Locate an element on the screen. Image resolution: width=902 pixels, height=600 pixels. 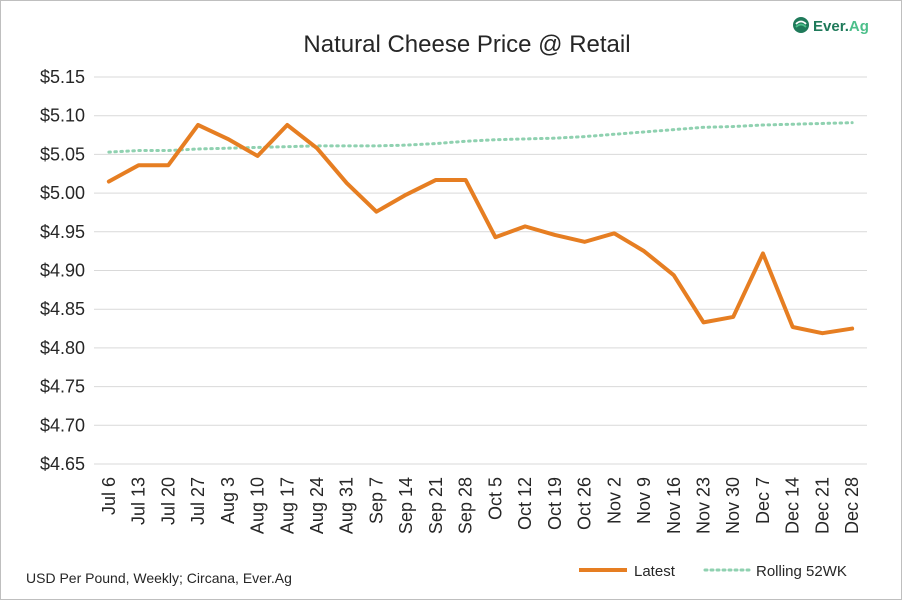
x-tick-label: Nov 16 is located at coordinates (674, 505).